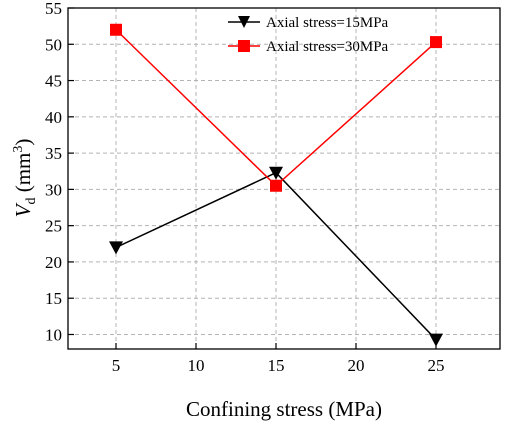 The image size is (505, 427). I want to click on x-tick-label: 15, so click(276, 365).